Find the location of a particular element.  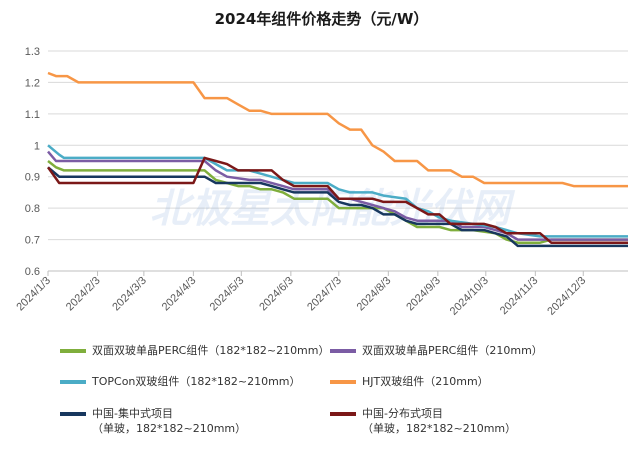

x-tick-label: 2024/2/3 is located at coordinates (83, 294).